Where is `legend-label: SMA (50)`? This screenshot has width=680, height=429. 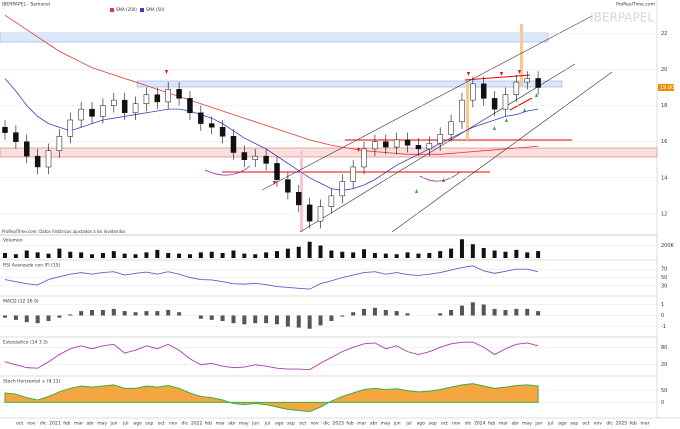 legend-label: SMA (50) is located at coordinates (155, 9).